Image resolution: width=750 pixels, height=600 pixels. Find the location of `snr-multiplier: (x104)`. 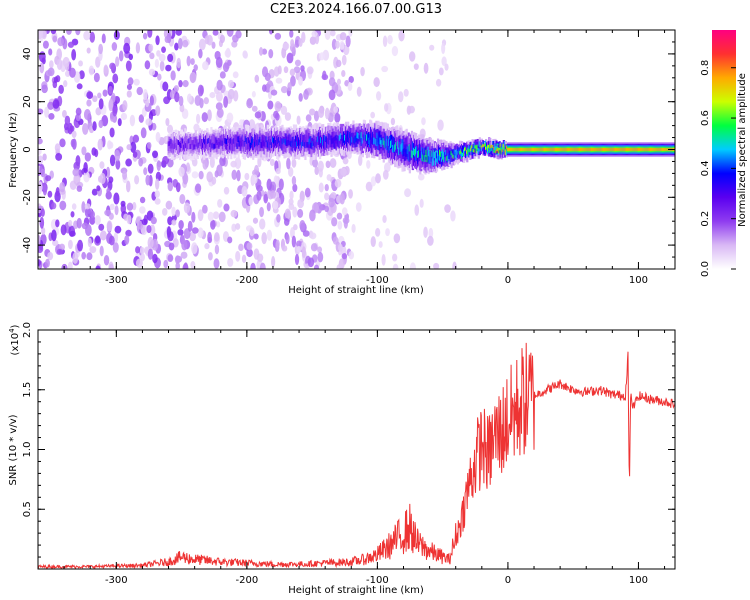

snr-multiplier: (x104) is located at coordinates (14, 339).